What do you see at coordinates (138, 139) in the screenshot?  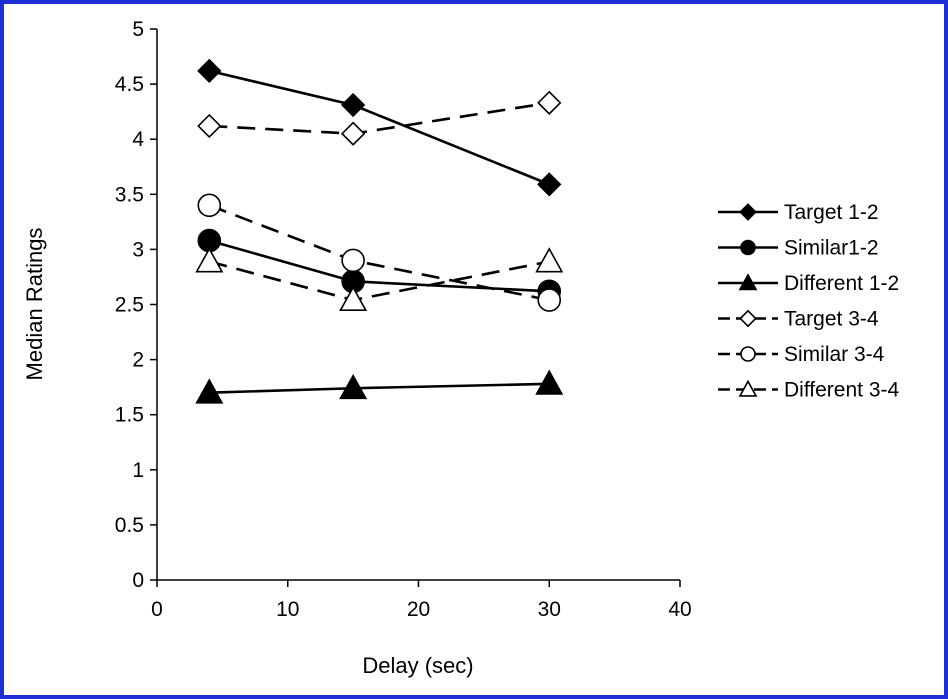 I see `y-tick-label: 4` at bounding box center [138, 139].